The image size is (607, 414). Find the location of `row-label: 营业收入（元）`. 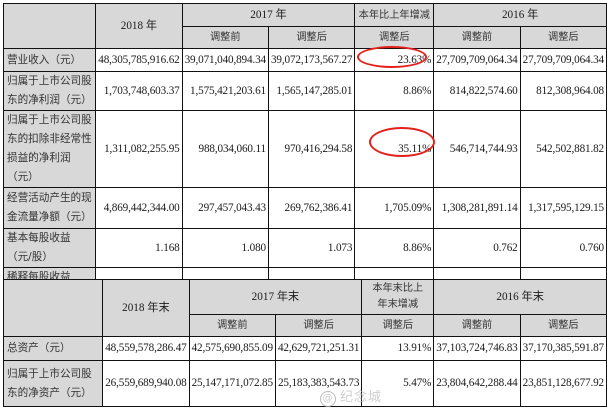

row-label: 营业收入（元） is located at coordinates (49, 60).